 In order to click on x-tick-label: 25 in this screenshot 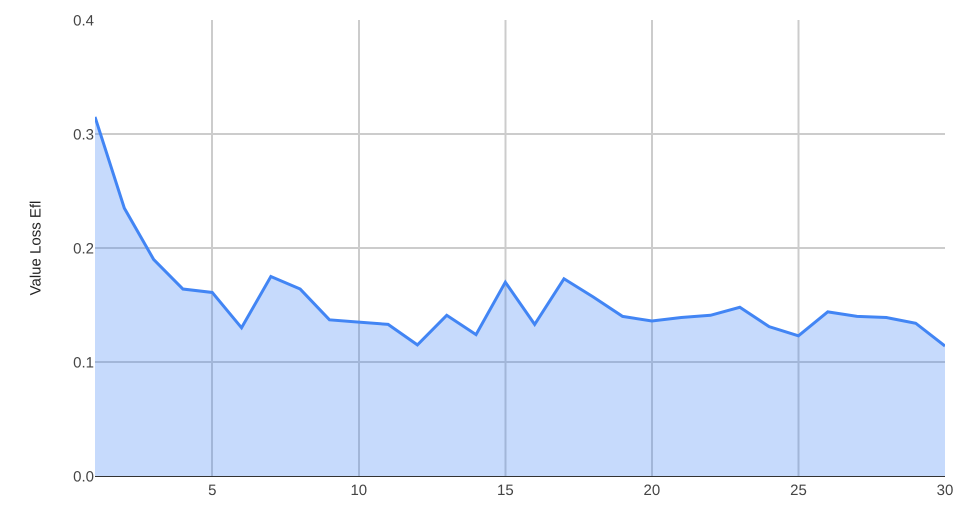, I will do `click(798, 490)`.